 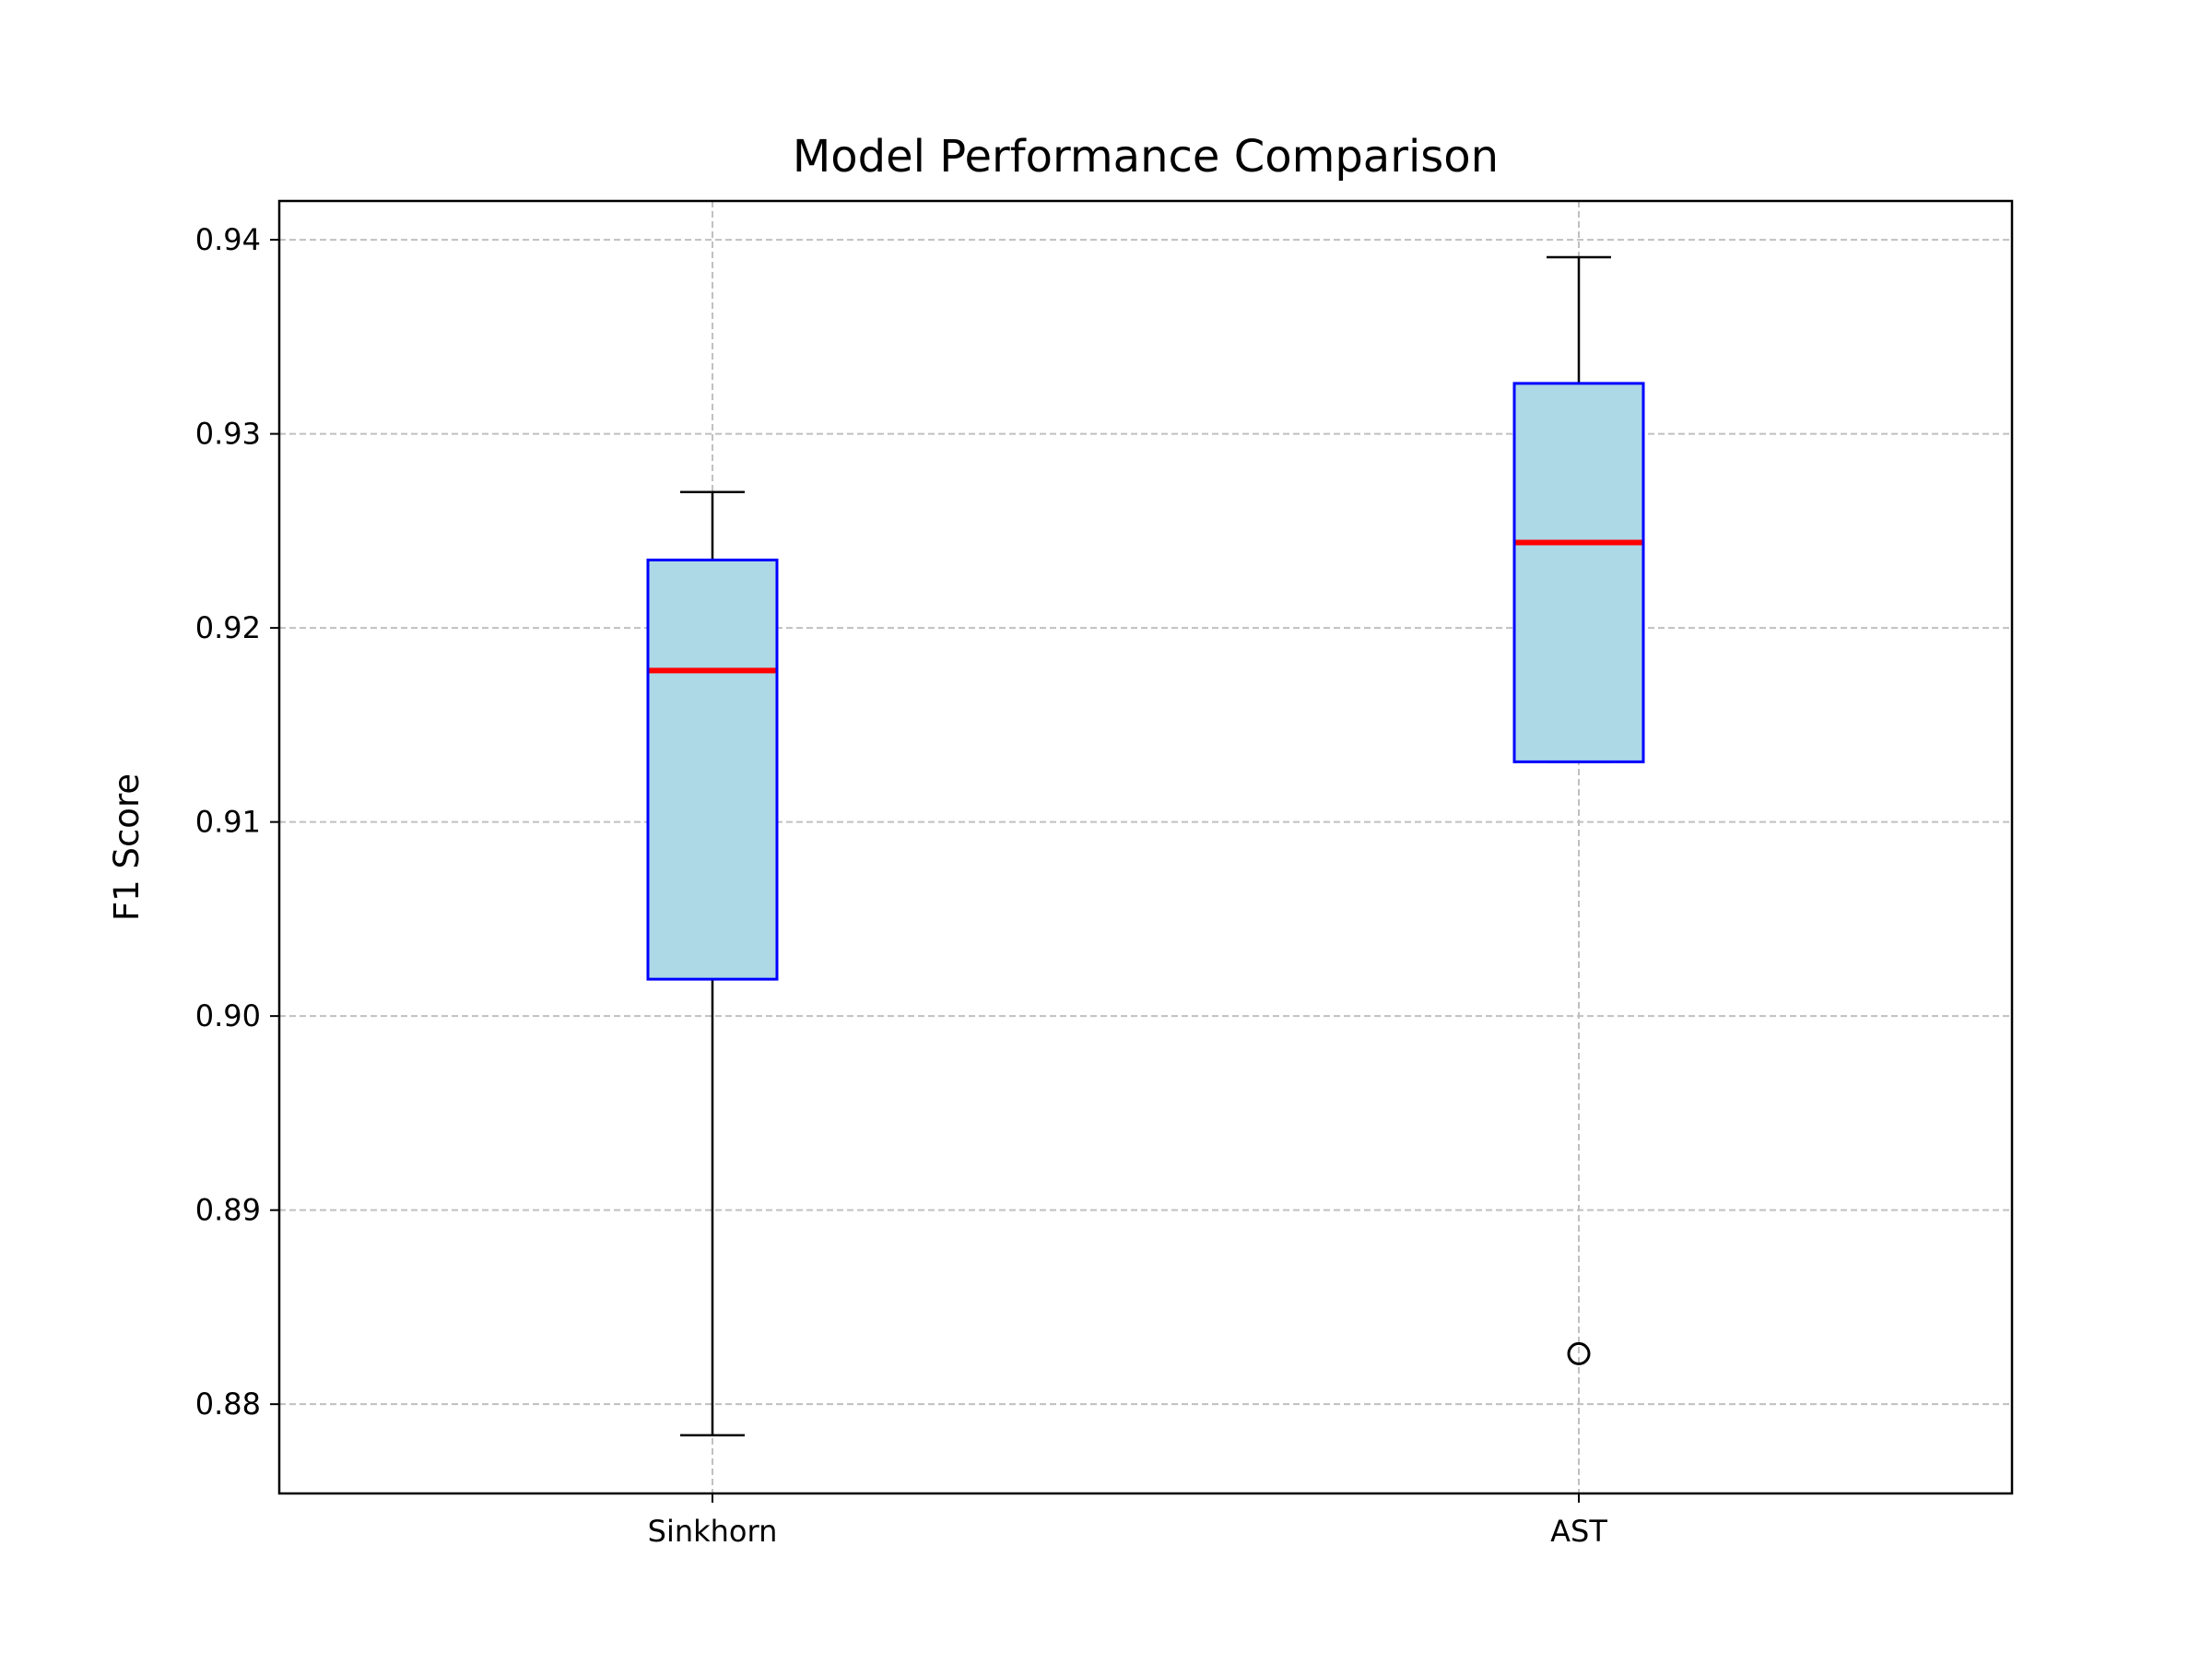 I want to click on x-tick-label: AST, so click(x=1578, y=1531).